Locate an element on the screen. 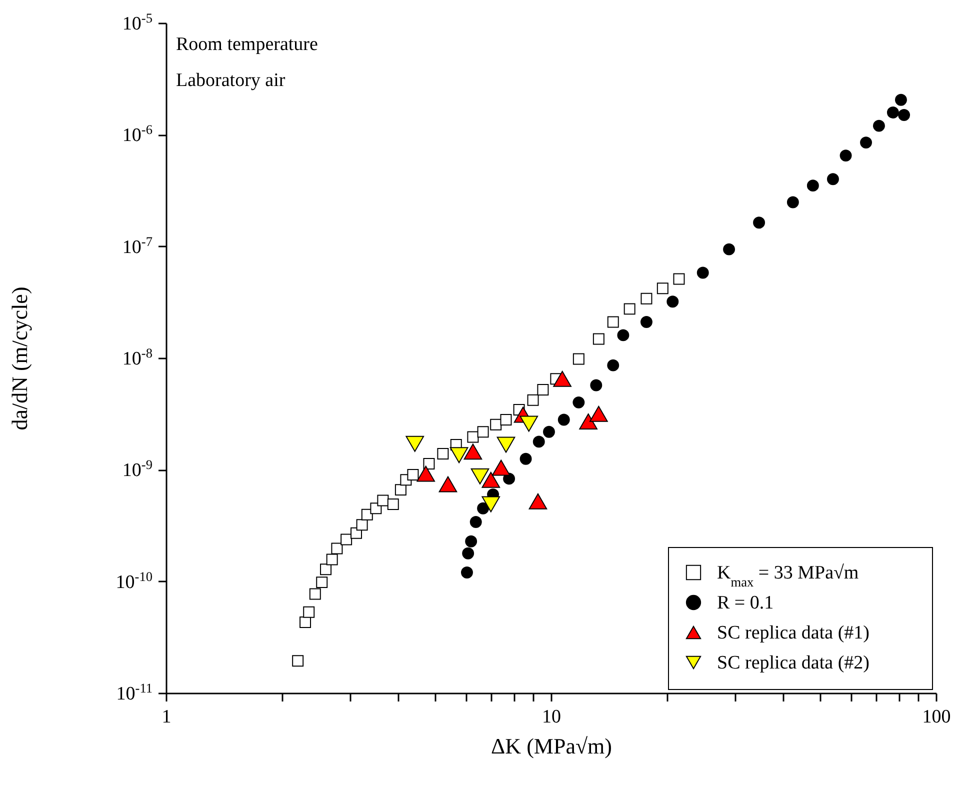  y-tick-label: 10$^{-11}$ is located at coordinates (134, 692).